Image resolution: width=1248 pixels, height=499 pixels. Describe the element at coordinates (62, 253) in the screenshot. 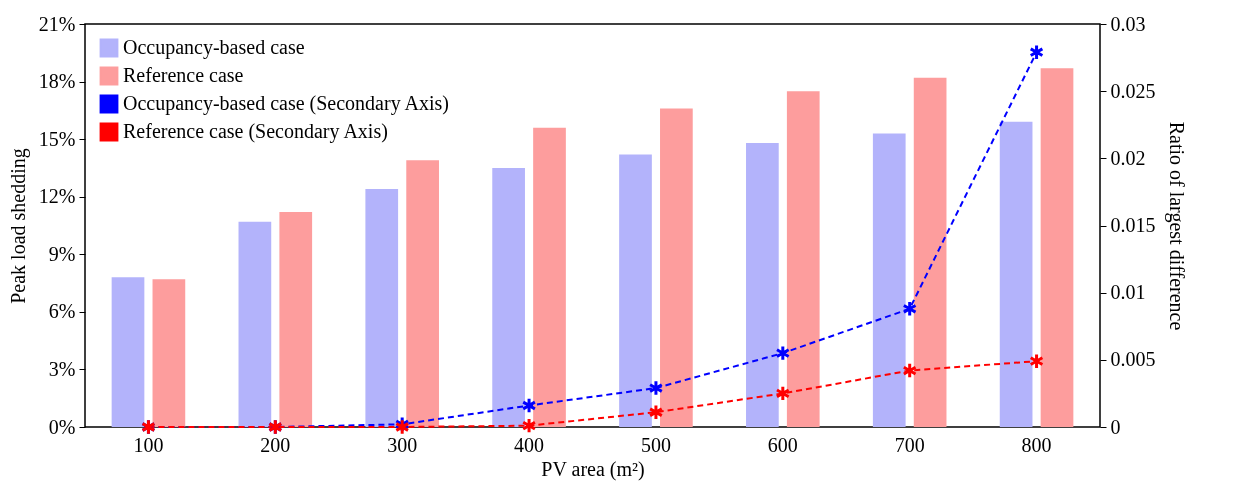

I see `y-tick-label: 9%` at that location.